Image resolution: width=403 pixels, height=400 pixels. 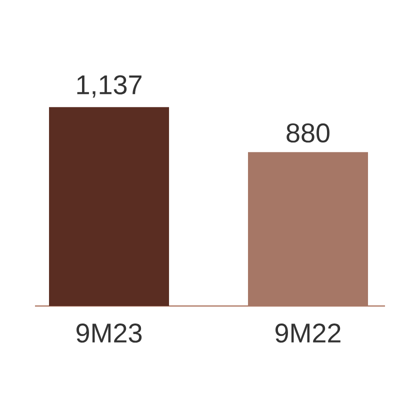 I want to click on data-label: 1,137, so click(x=109, y=86).